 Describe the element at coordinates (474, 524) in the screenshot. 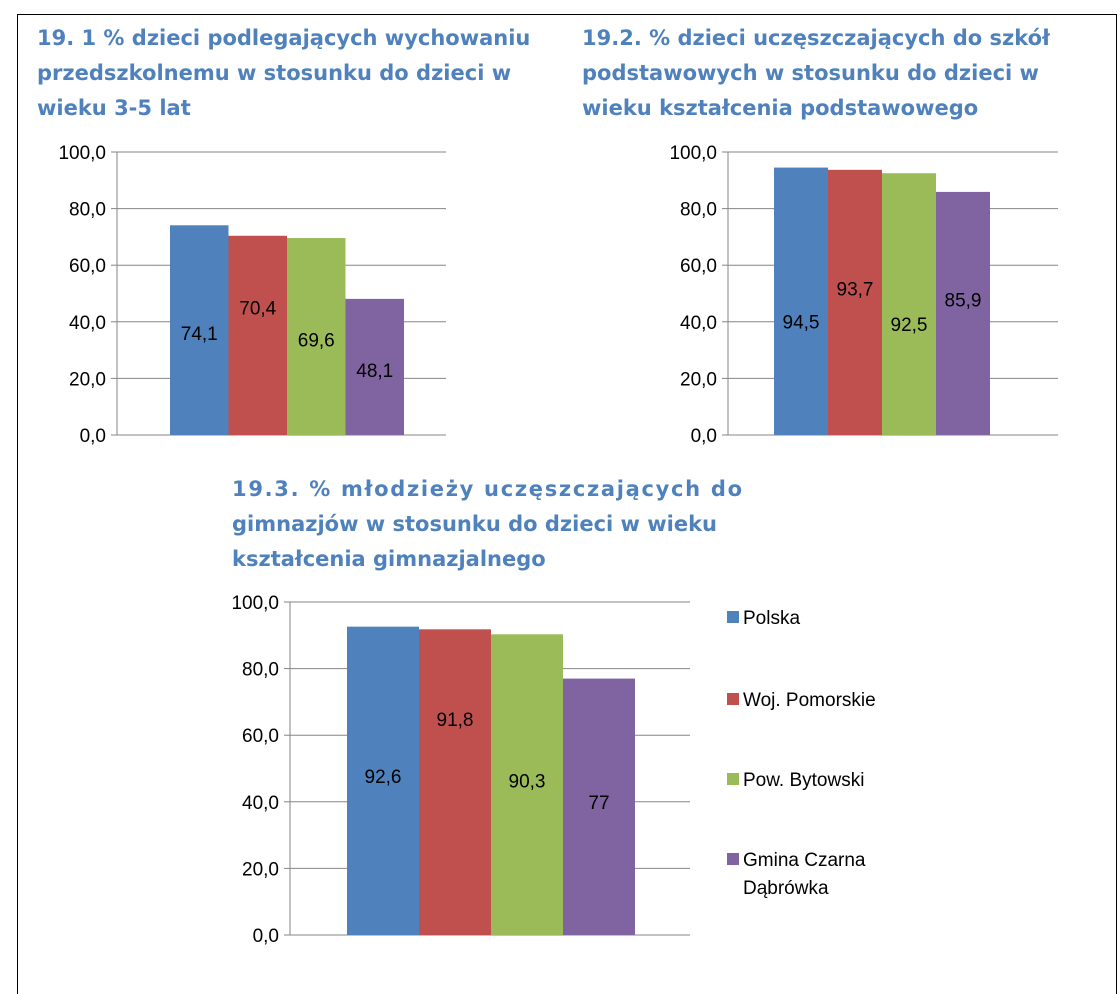

I see `chart-title-line: gimnazjów w stosunku do dzieci w wieku` at that location.